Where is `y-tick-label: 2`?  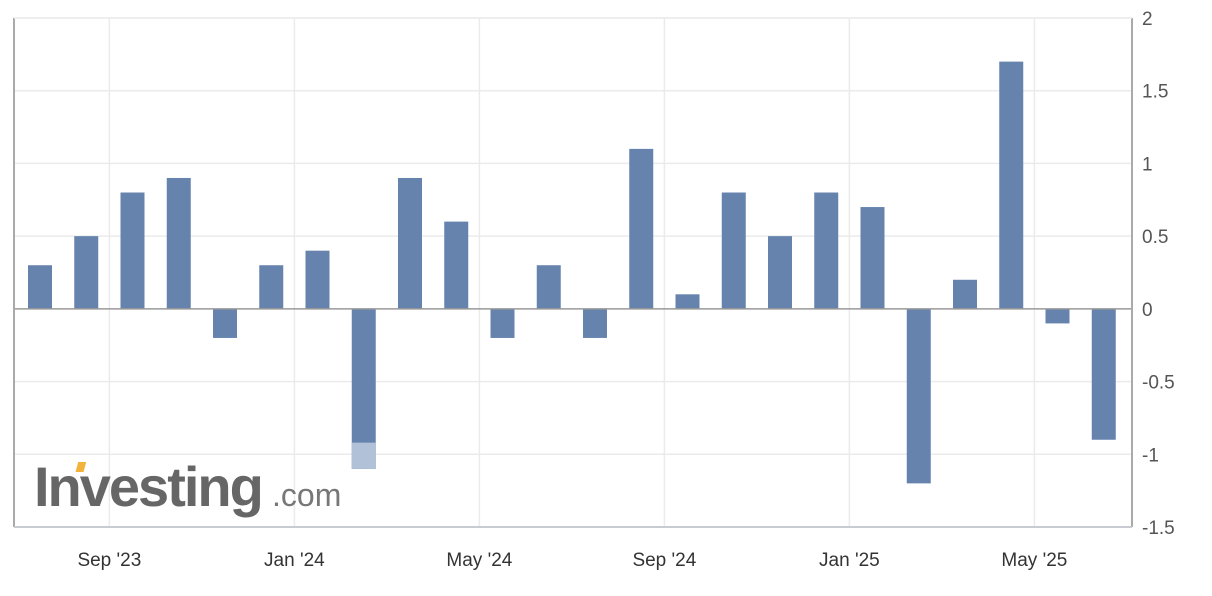 y-tick-label: 2 is located at coordinates (1147, 19).